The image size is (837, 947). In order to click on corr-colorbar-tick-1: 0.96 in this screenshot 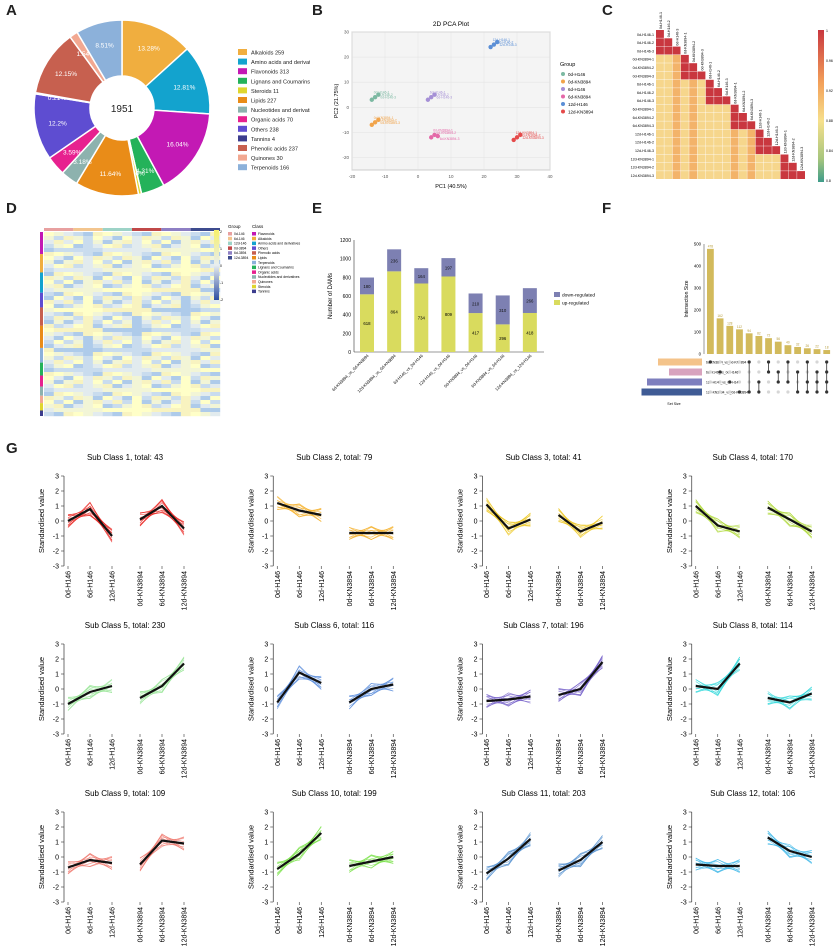, I will do `click(829, 61)`.